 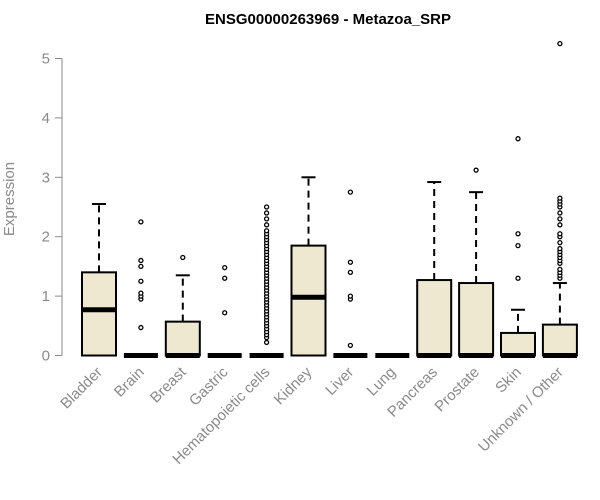 What do you see at coordinates (81, 388) in the screenshot?
I see `x-tick-label: Bladder` at bounding box center [81, 388].